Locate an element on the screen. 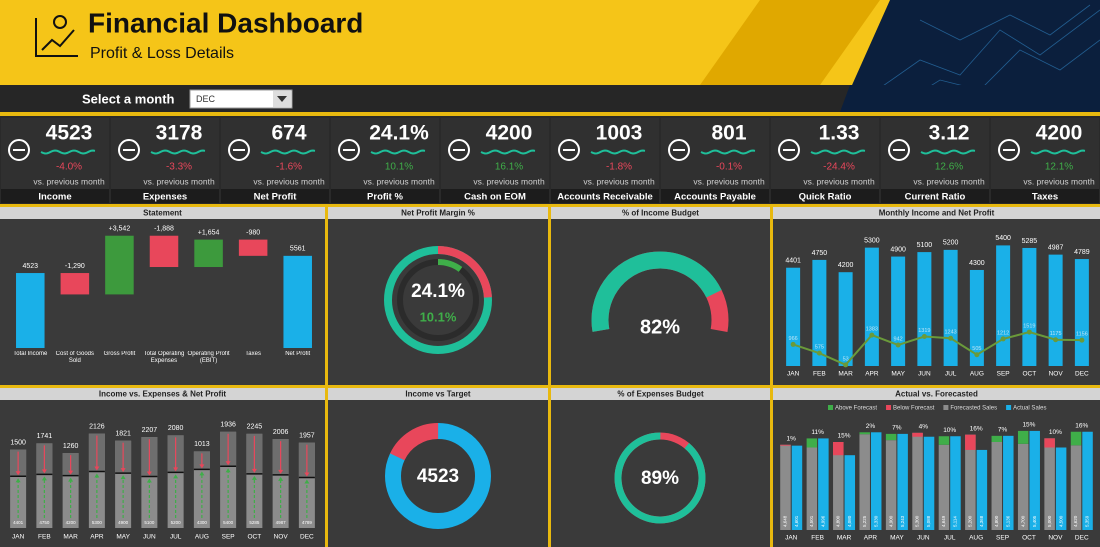  kpi-label: Profit % is located at coordinates (385, 197).